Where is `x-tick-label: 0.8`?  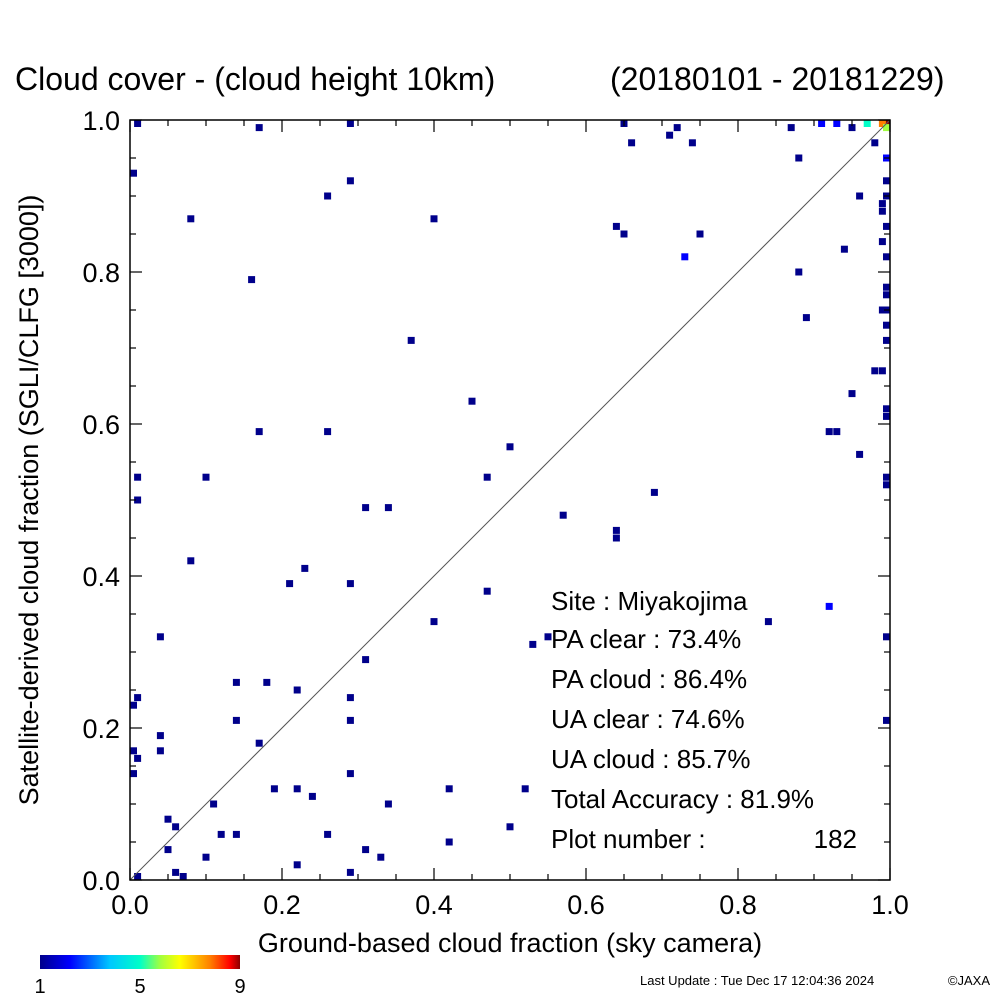
x-tick-label: 0.8 is located at coordinates (738, 905).